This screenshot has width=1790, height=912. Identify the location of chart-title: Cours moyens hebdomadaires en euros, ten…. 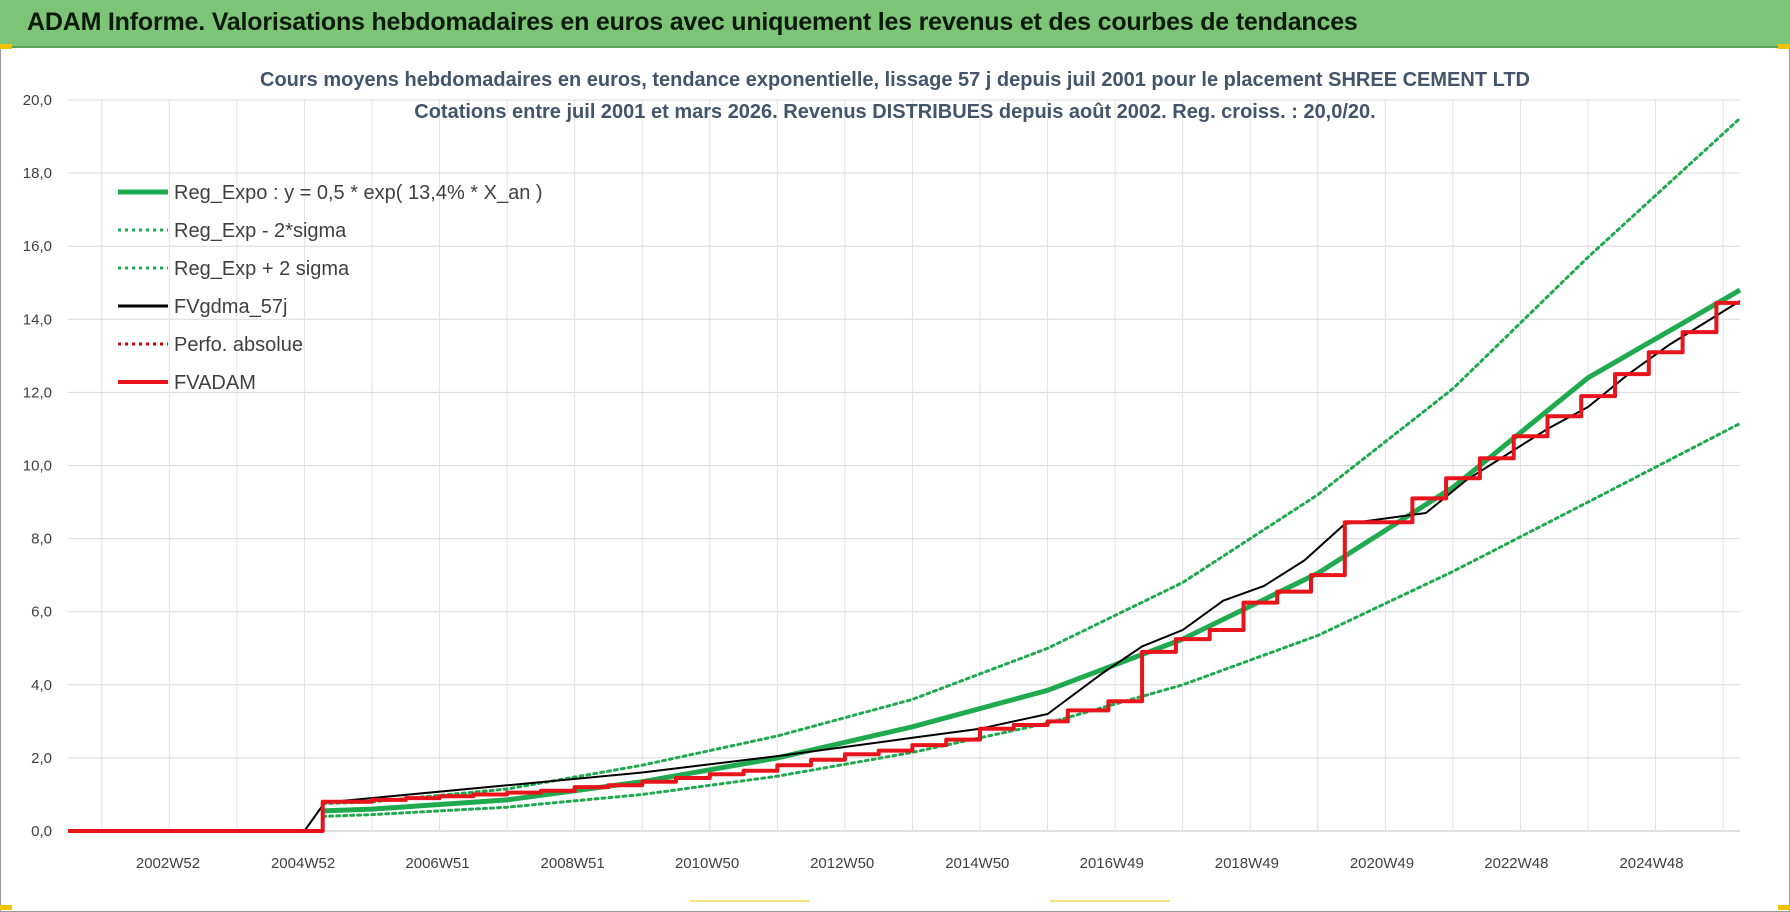
(895, 80).